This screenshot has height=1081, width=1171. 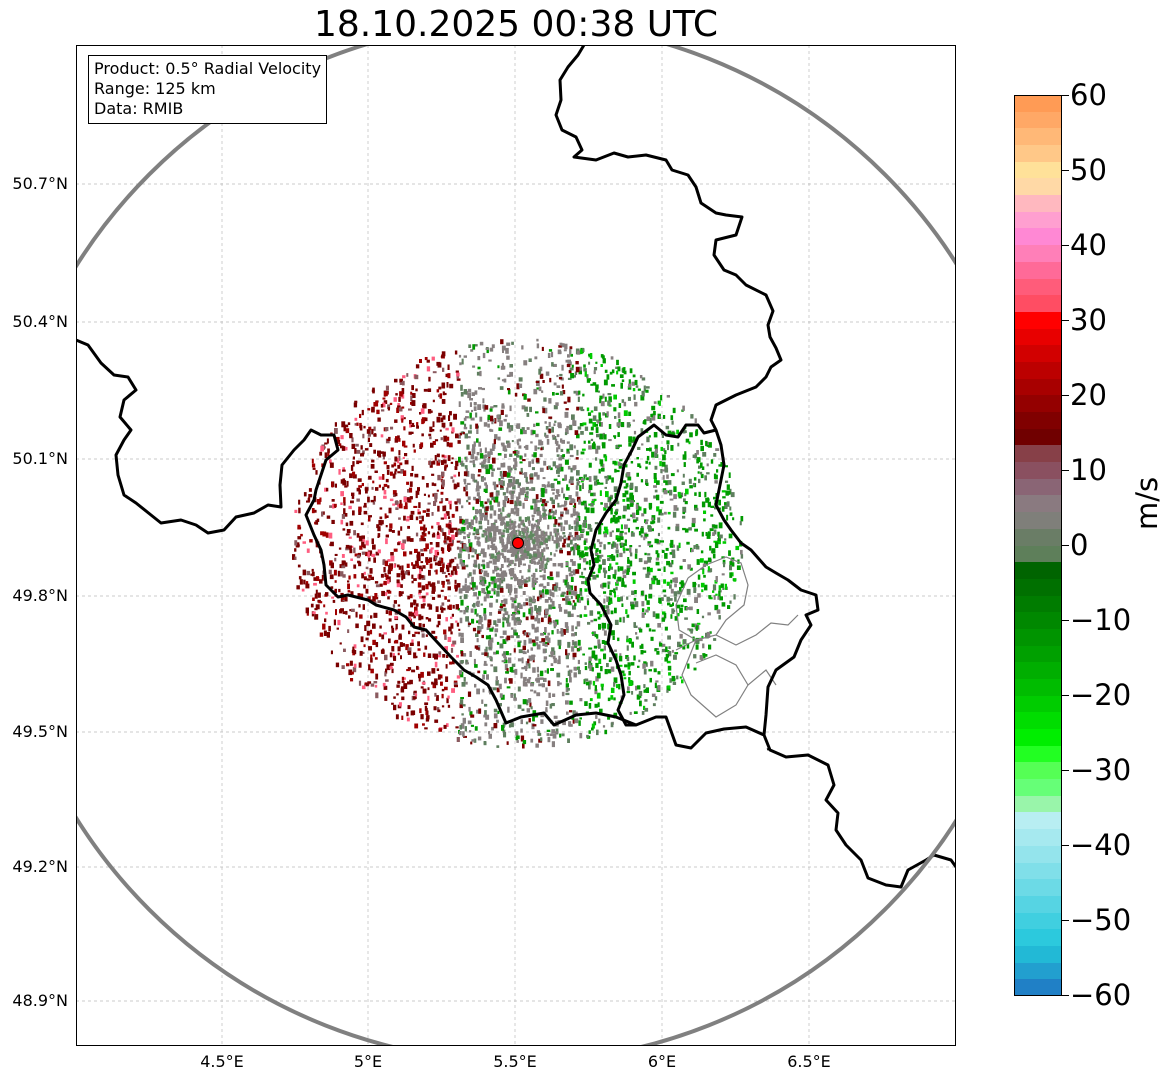 I want to click on lat-label: 49.2°N, so click(x=40, y=866).